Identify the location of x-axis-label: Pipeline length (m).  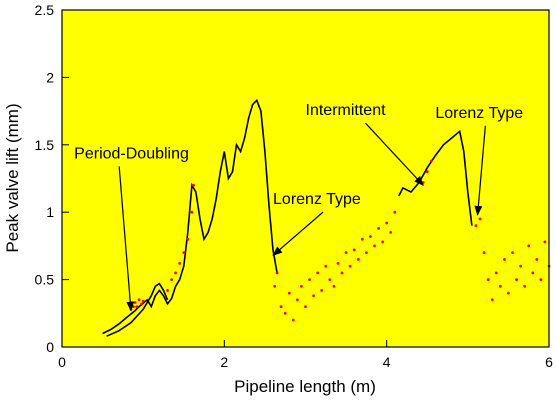
(305, 386).